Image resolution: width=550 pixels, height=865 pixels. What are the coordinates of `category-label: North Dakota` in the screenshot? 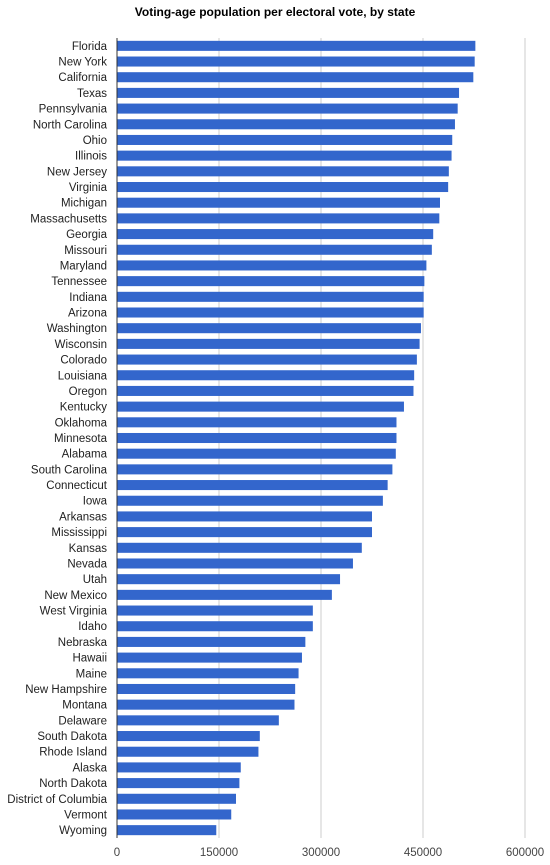 It's located at (73, 784).